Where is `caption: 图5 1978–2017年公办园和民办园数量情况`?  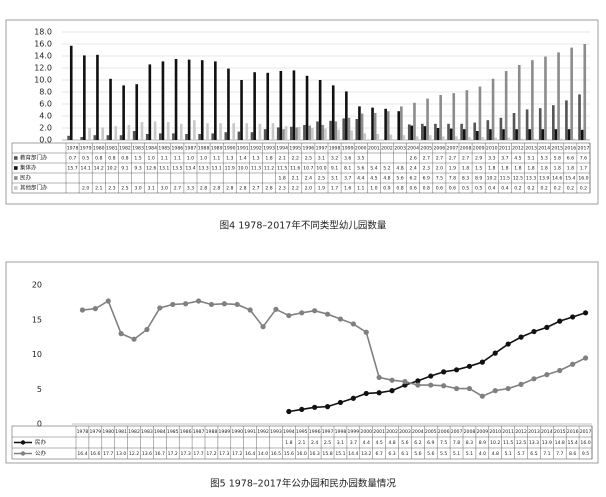
caption: 图5 1978–2017年公办园和民办园数量情况 is located at coordinates (303, 484).